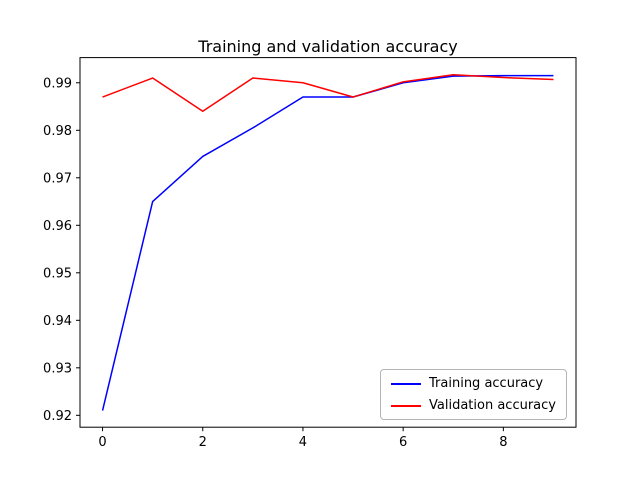  I want to click on chart-title: Training and validation accuracy, so click(328, 46).